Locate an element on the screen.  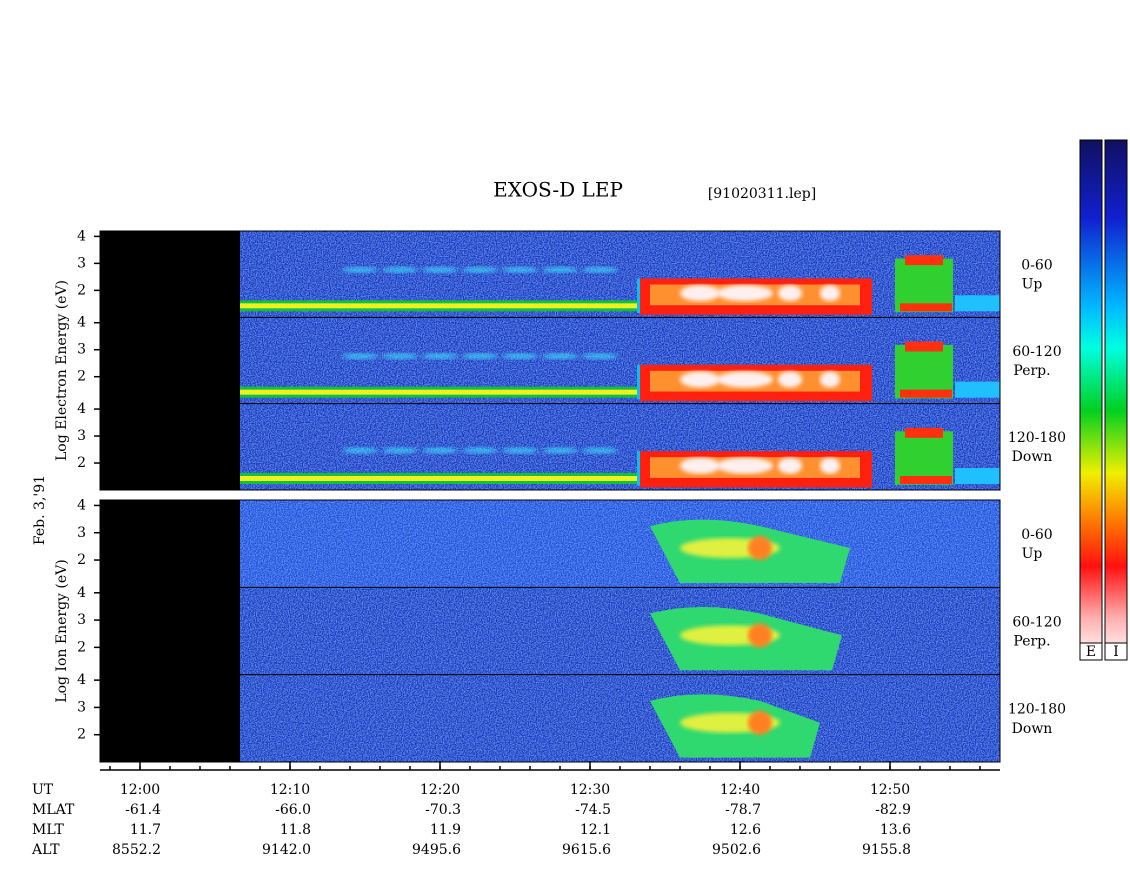
x-tick-label: 12:50 is located at coordinates (890, 790).